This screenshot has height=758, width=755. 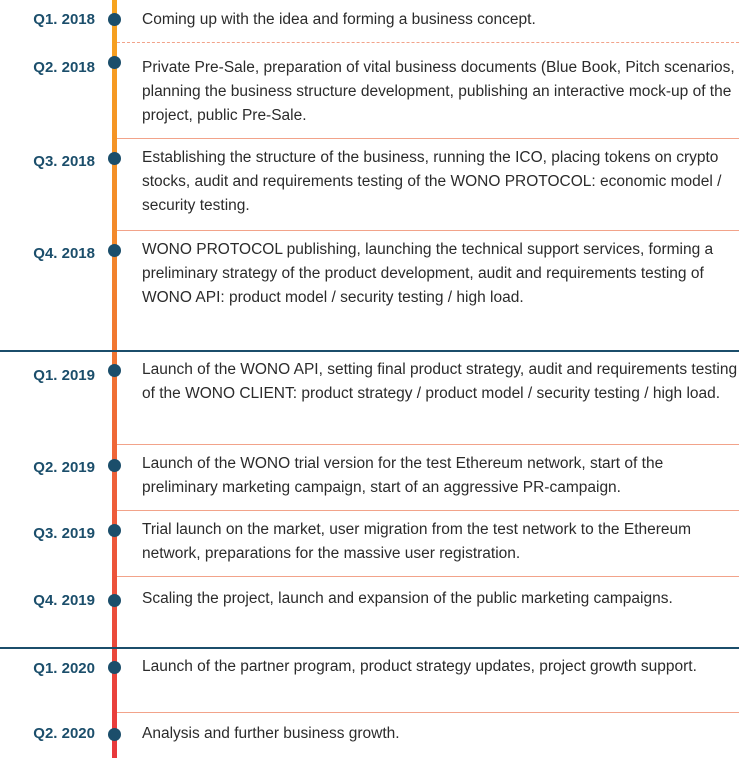 I want to click on quarter-label: Q1. 2019, so click(x=64, y=375).